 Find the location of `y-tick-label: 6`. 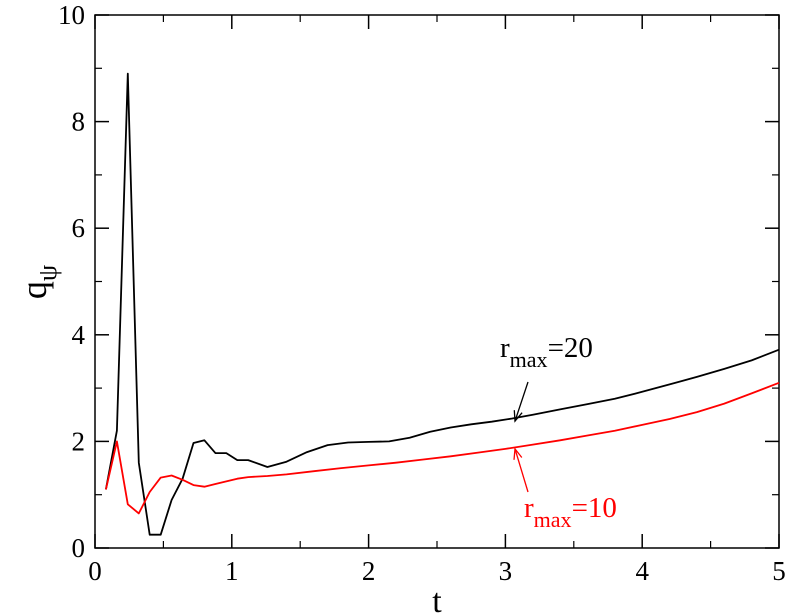

y-tick-label: 6 is located at coordinates (79, 228).